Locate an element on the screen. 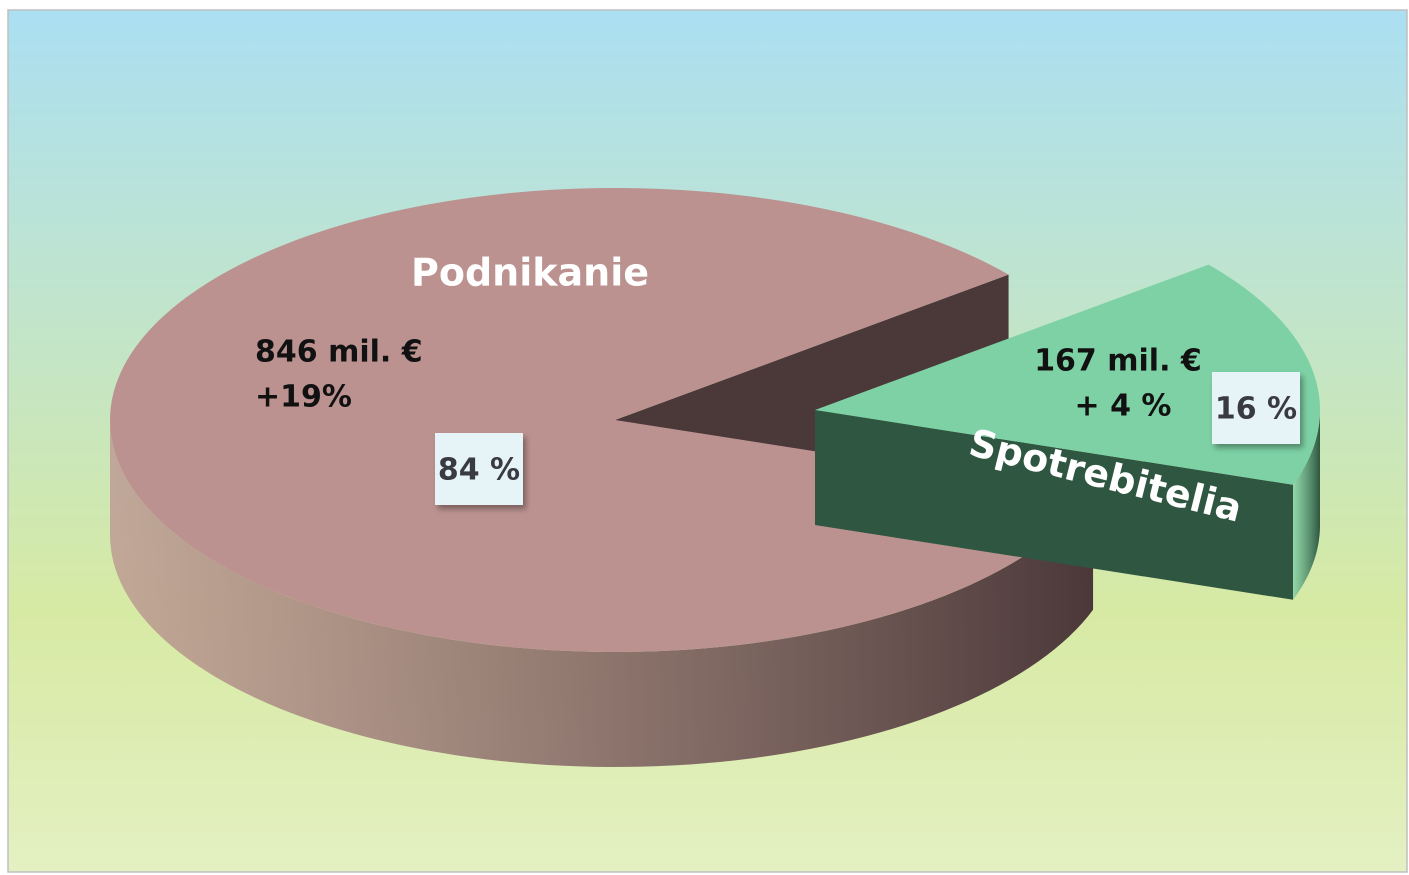 The width and height of the screenshot is (1409, 875). slice is located at coordinates (1067, 374).